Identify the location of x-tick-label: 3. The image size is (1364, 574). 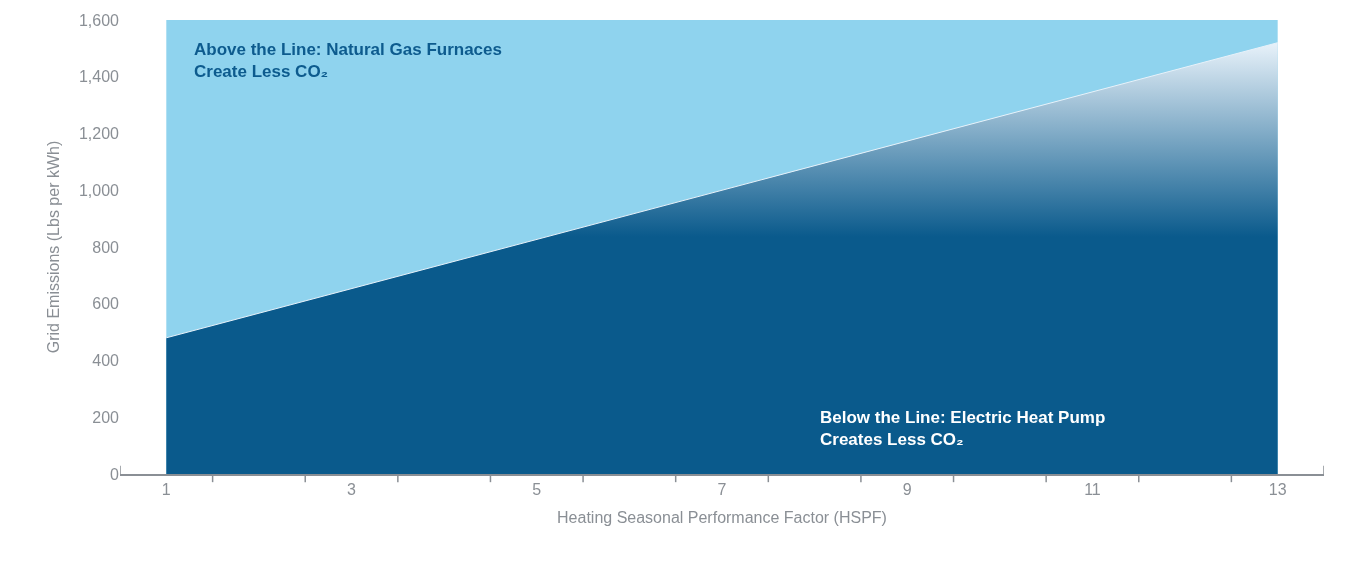
(352, 490).